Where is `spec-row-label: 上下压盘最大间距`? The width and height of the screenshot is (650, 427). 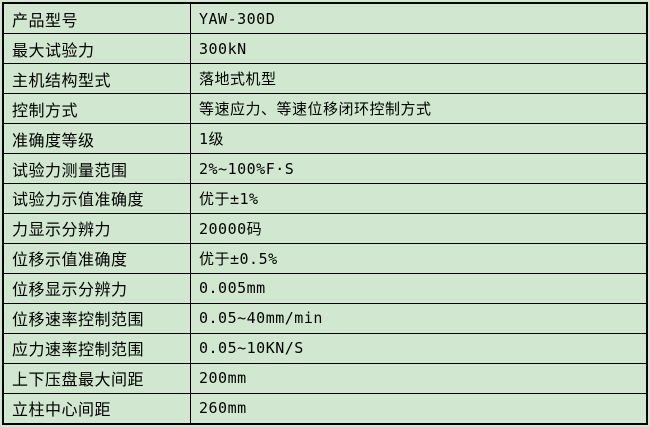
spec-row-label: 上下压盘最大间距 is located at coordinates (96, 378).